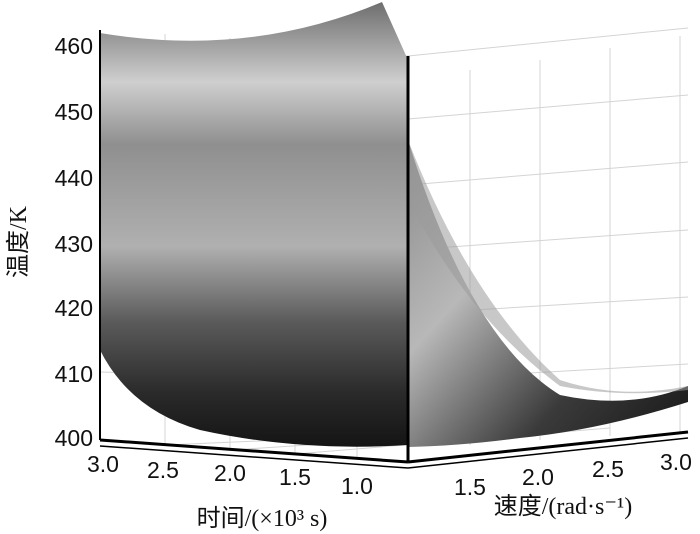 The width and height of the screenshot is (700, 534). Describe the element at coordinates (74, 308) in the screenshot. I see `z-tick-label: 420` at that location.